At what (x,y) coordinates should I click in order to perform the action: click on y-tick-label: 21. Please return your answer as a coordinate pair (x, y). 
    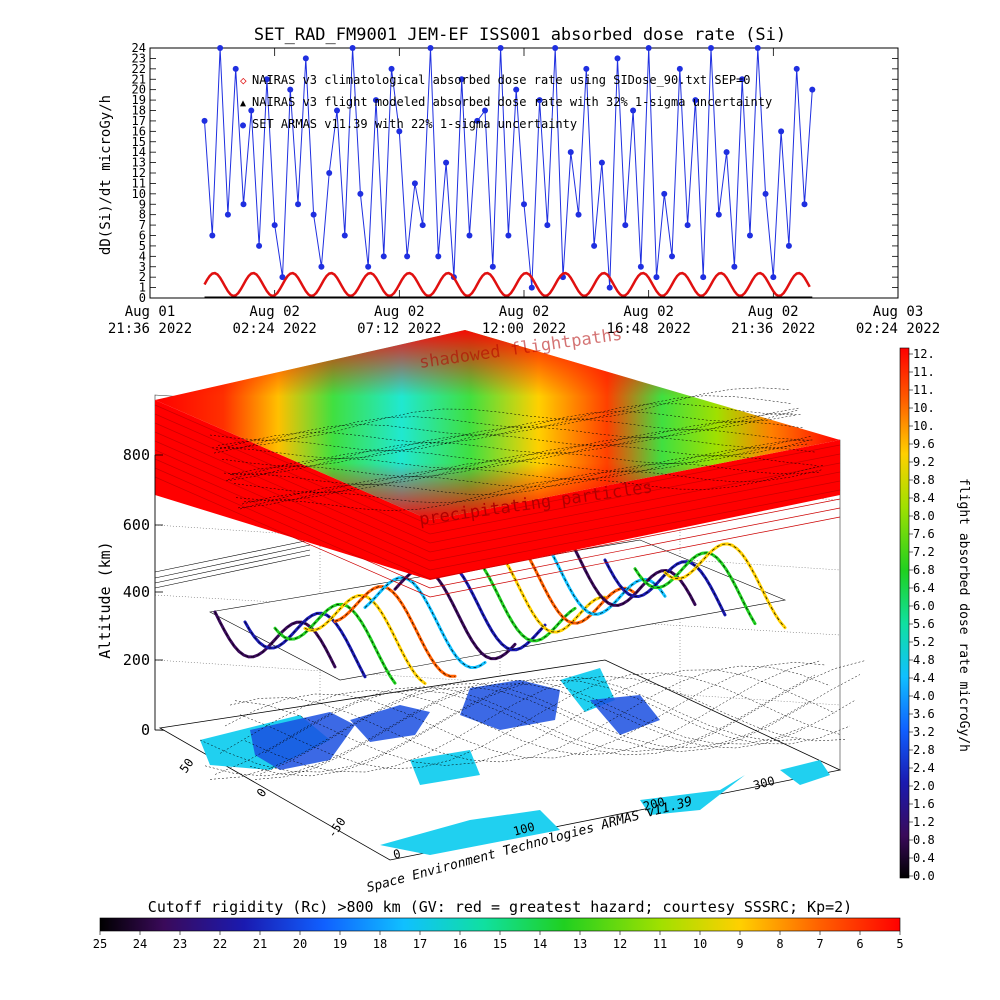
    Looking at the image, I should click on (139, 79).